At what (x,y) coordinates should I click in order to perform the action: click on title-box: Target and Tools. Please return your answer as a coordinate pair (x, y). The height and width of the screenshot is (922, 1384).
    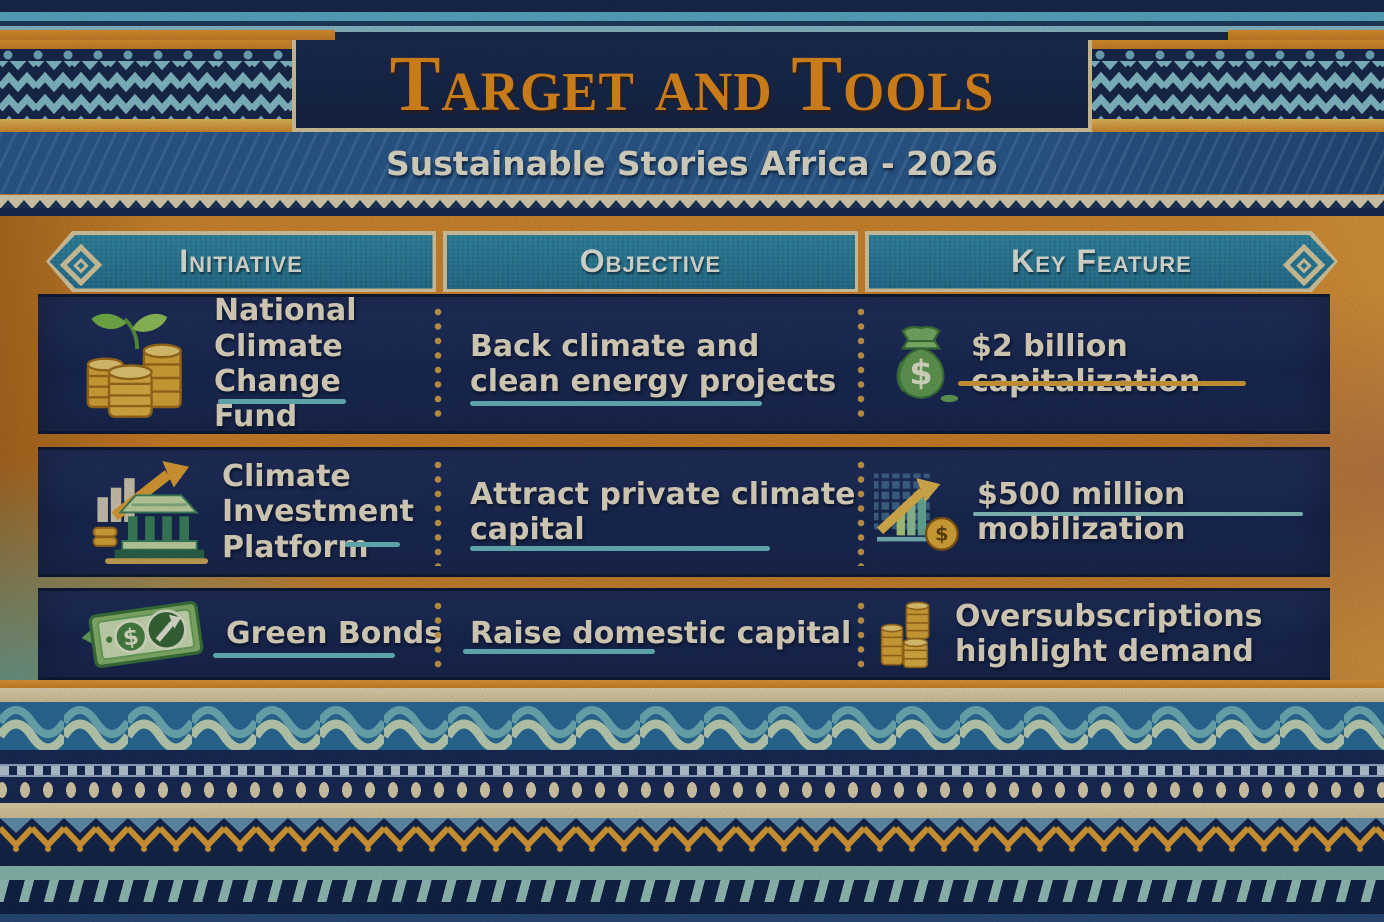
    Looking at the image, I should click on (692, 86).